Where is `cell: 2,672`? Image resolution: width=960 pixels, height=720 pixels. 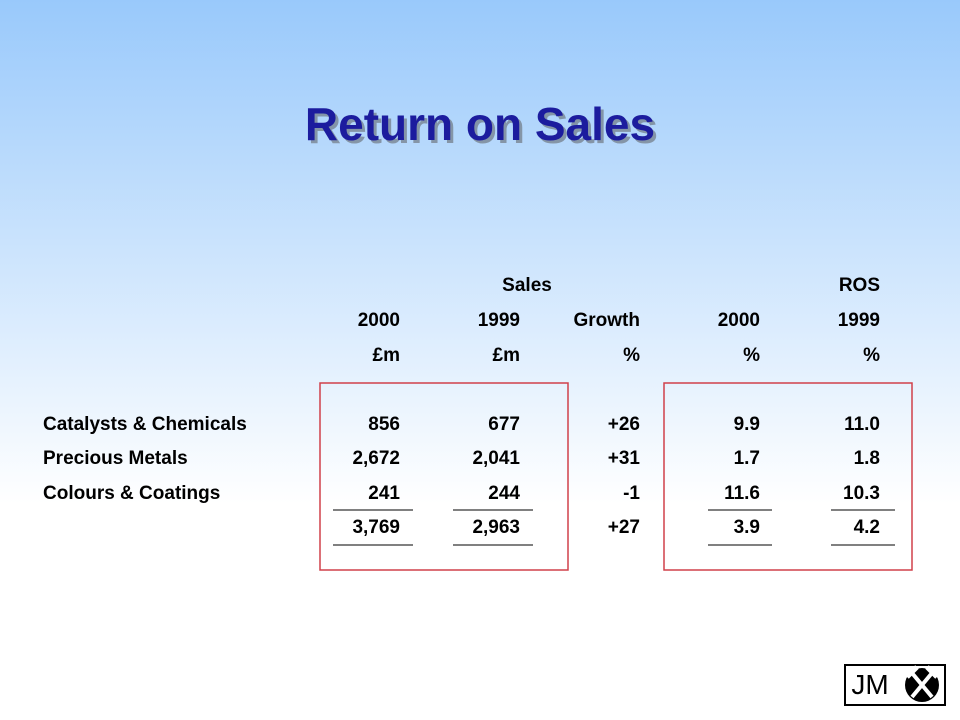
cell: 2,672 is located at coordinates (376, 458).